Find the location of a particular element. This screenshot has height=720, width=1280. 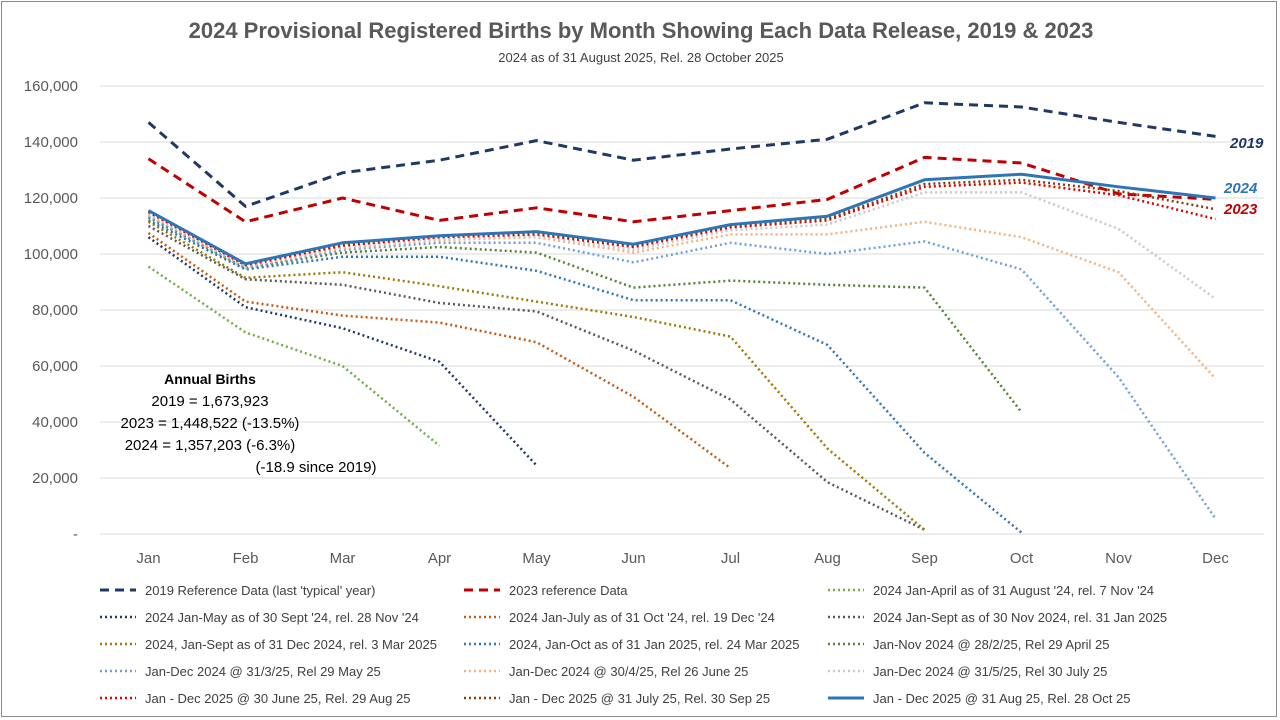

legend-item: Jan-Dec 2024 @ 30/4/25, Rel 26 June 25 is located at coordinates (606, 671).